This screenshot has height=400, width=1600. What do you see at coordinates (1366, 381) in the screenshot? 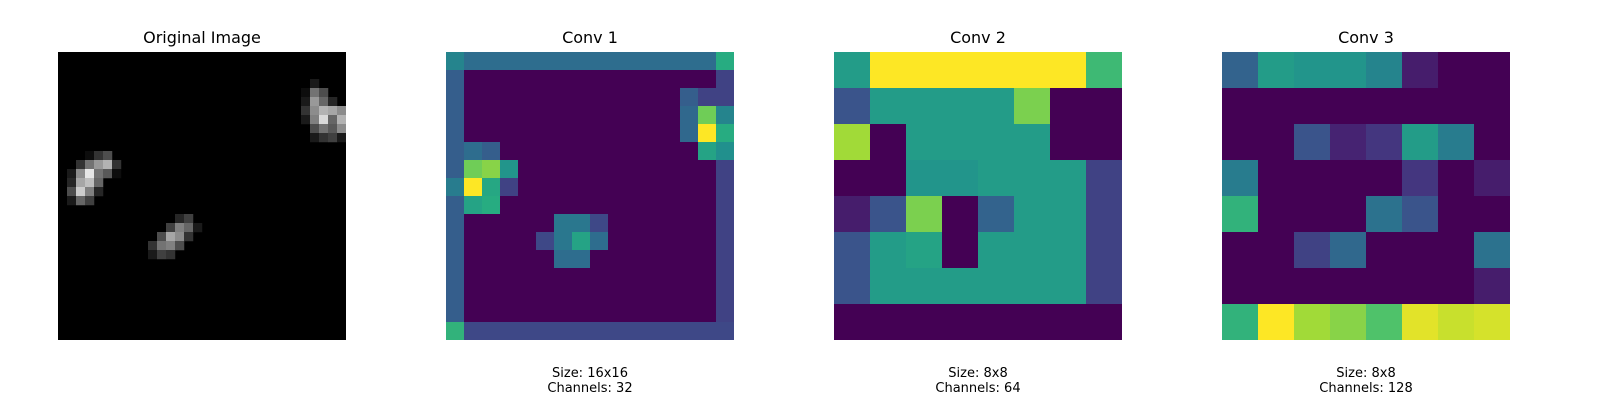
I see `layer-caption: Size: 8x8 Channels: 128` at bounding box center [1366, 381].